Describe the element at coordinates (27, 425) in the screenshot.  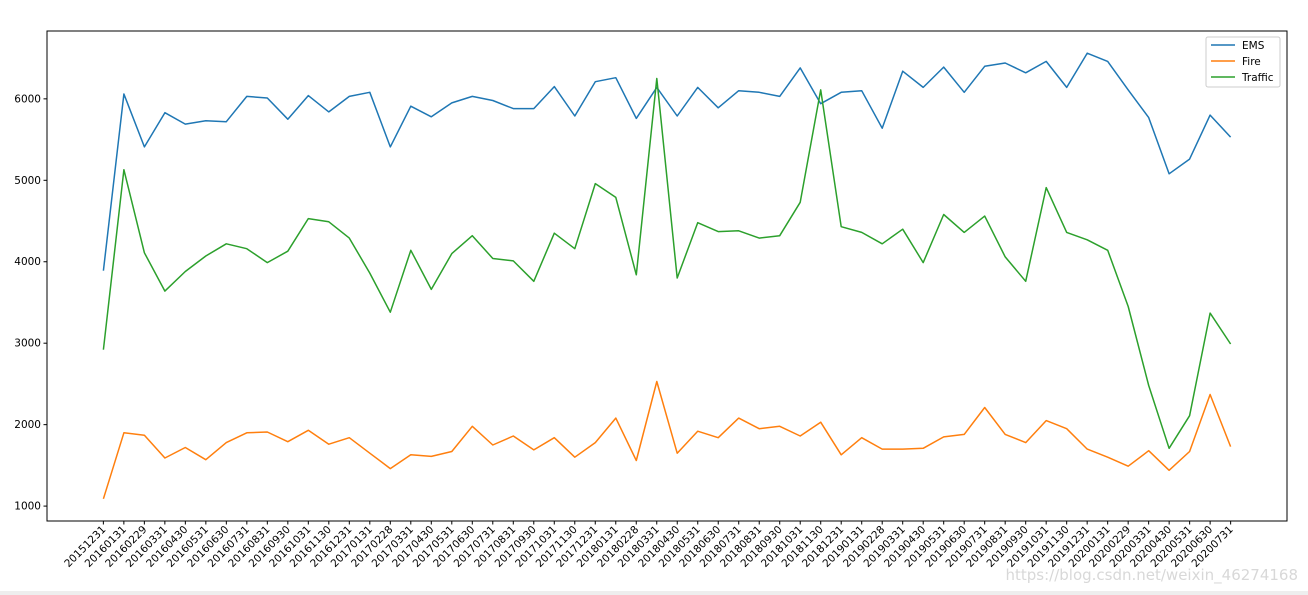
I see `y-tick-label: 2000` at that location.